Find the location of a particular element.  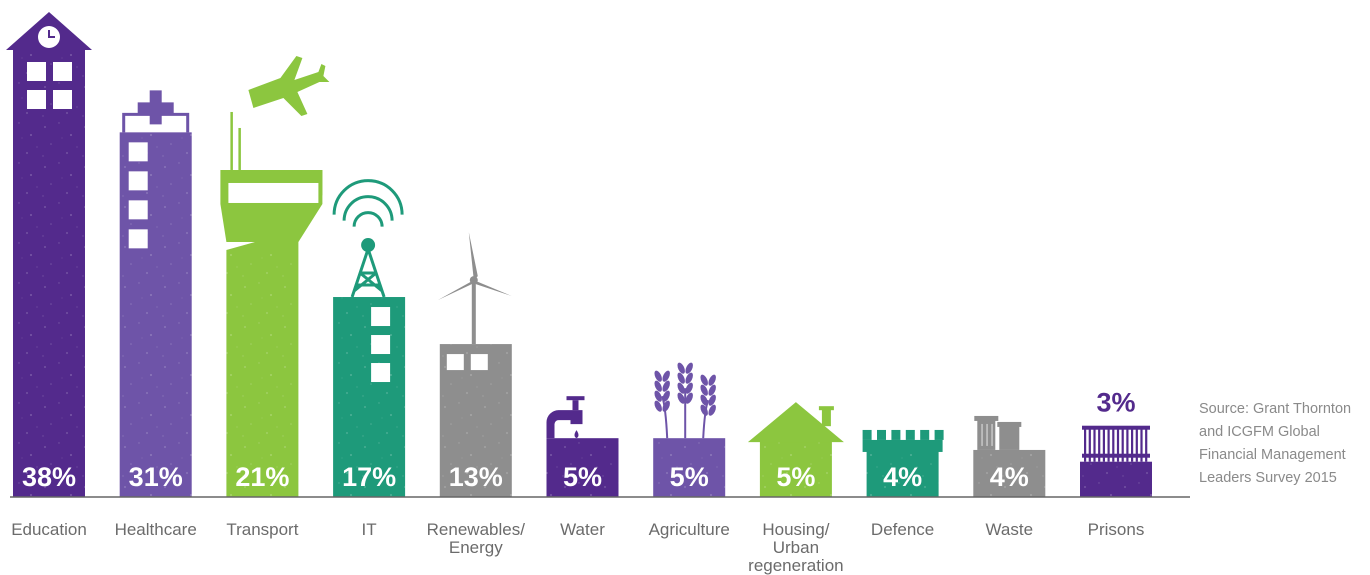

category-label: Waste is located at coordinates (1010, 529).